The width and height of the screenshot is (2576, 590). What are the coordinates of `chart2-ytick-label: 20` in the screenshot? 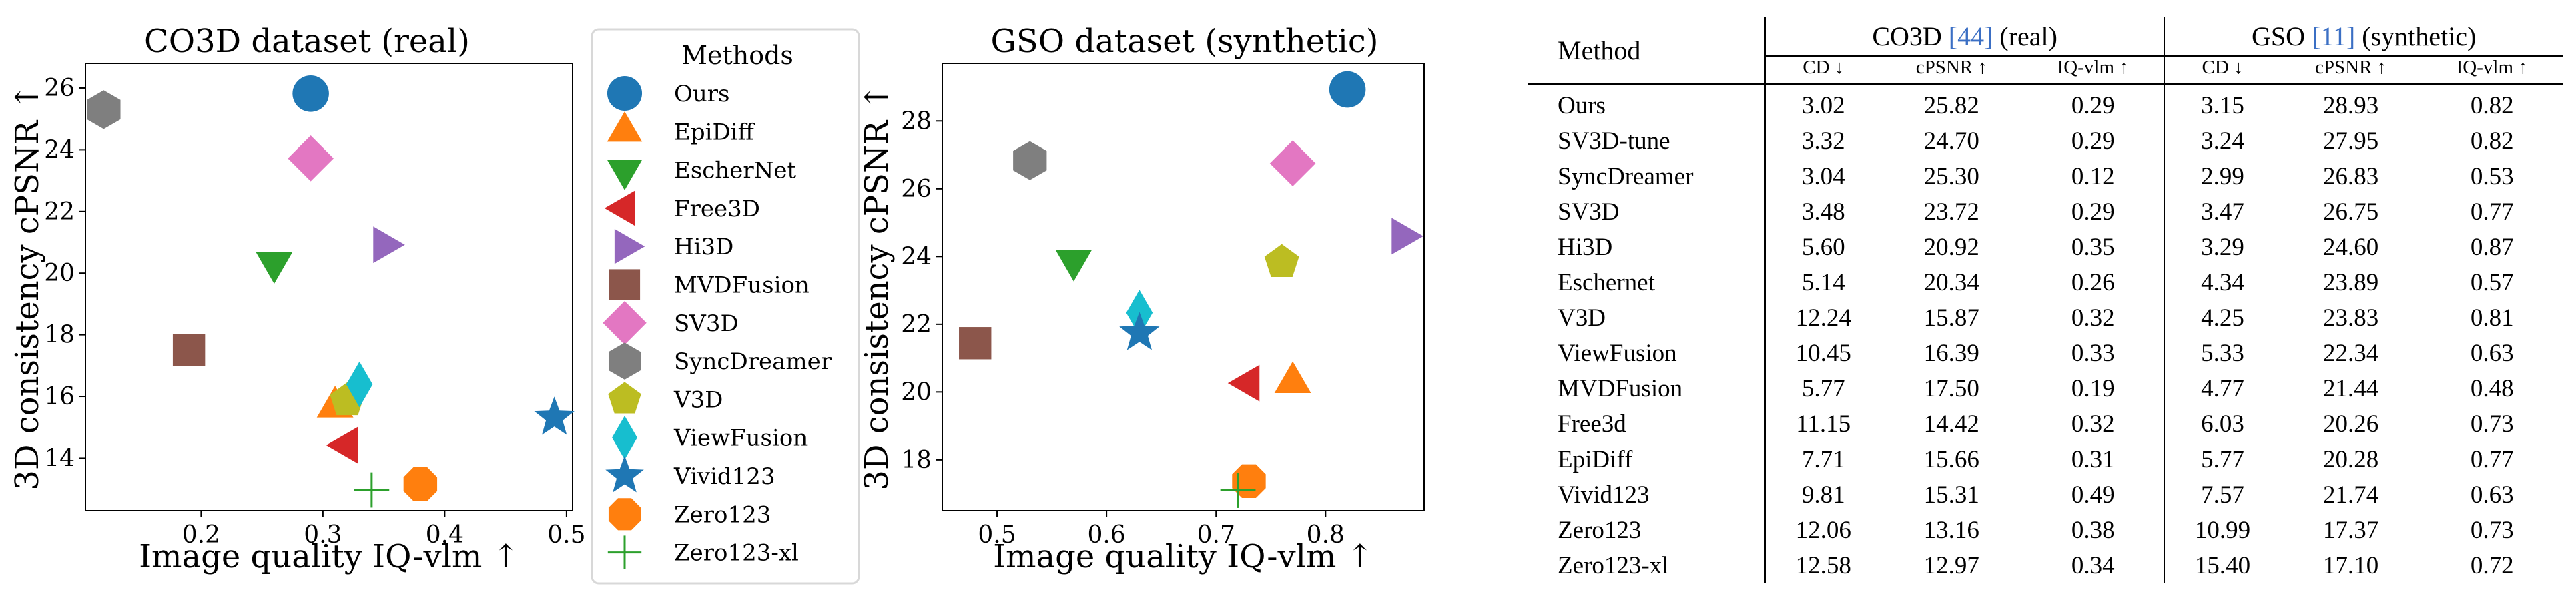 It's located at (916, 392).